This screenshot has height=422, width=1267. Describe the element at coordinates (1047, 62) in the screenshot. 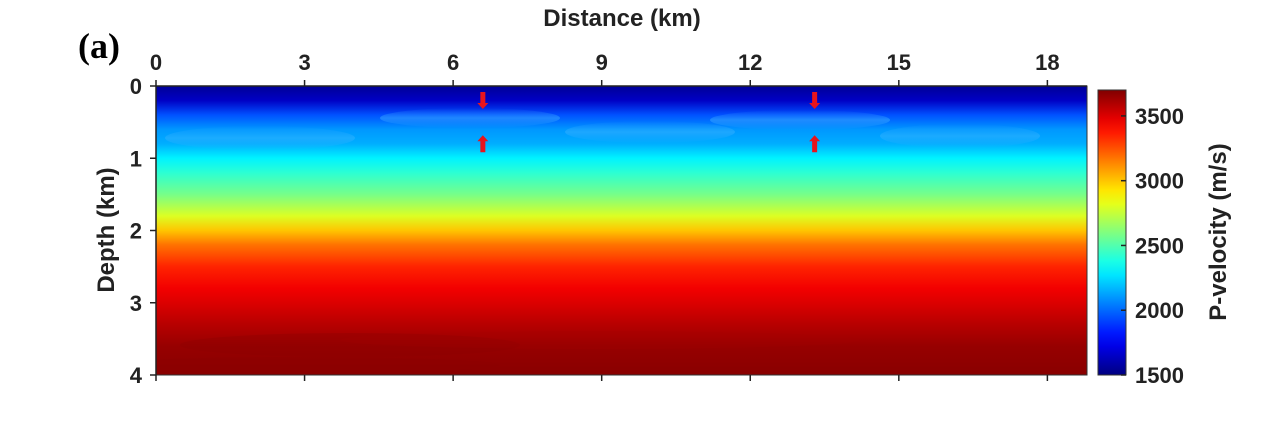

I see `x-tick-label: 18` at that location.